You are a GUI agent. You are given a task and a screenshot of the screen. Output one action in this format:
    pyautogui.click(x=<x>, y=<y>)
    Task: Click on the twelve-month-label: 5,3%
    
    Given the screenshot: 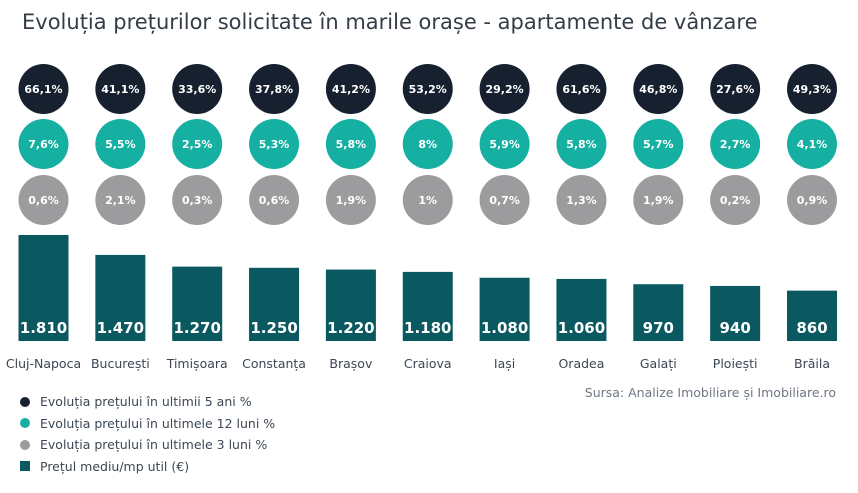 What is the action you would take?
    pyautogui.click(x=274, y=144)
    